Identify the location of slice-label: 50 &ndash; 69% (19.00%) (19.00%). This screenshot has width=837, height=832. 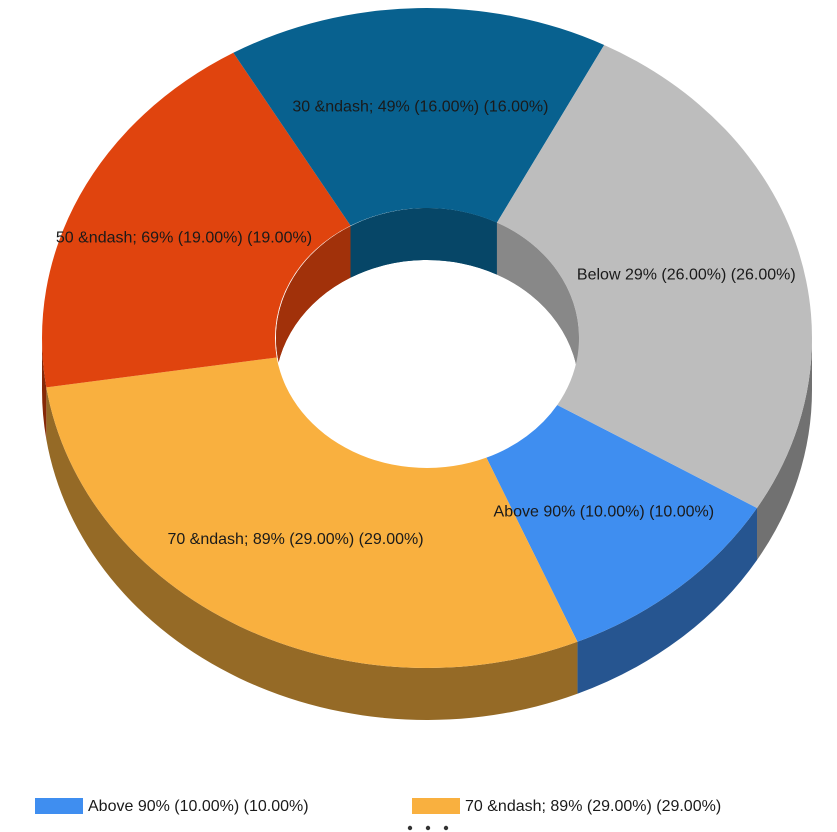
(184, 237).